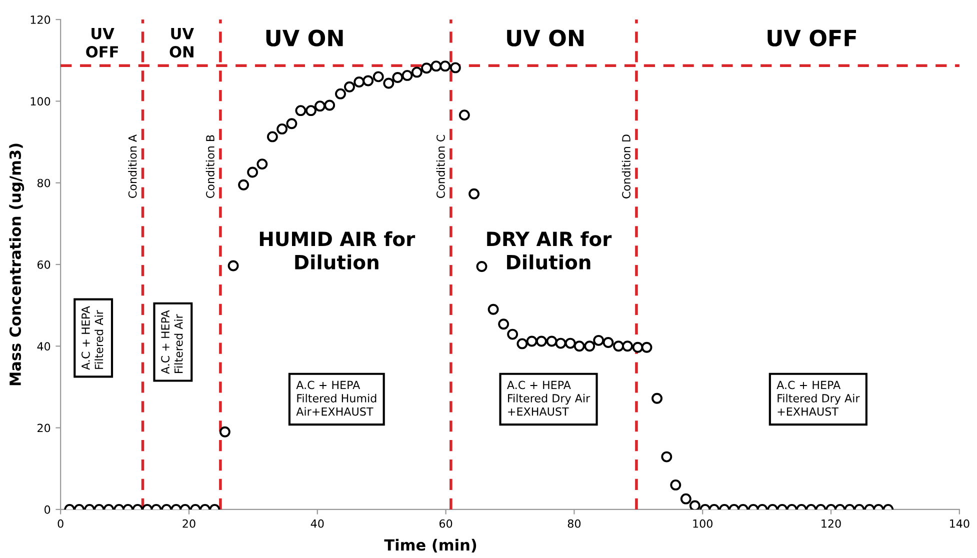  Describe the element at coordinates (210, 166) in the screenshot. I see `ref-line-label: Condition B` at that location.